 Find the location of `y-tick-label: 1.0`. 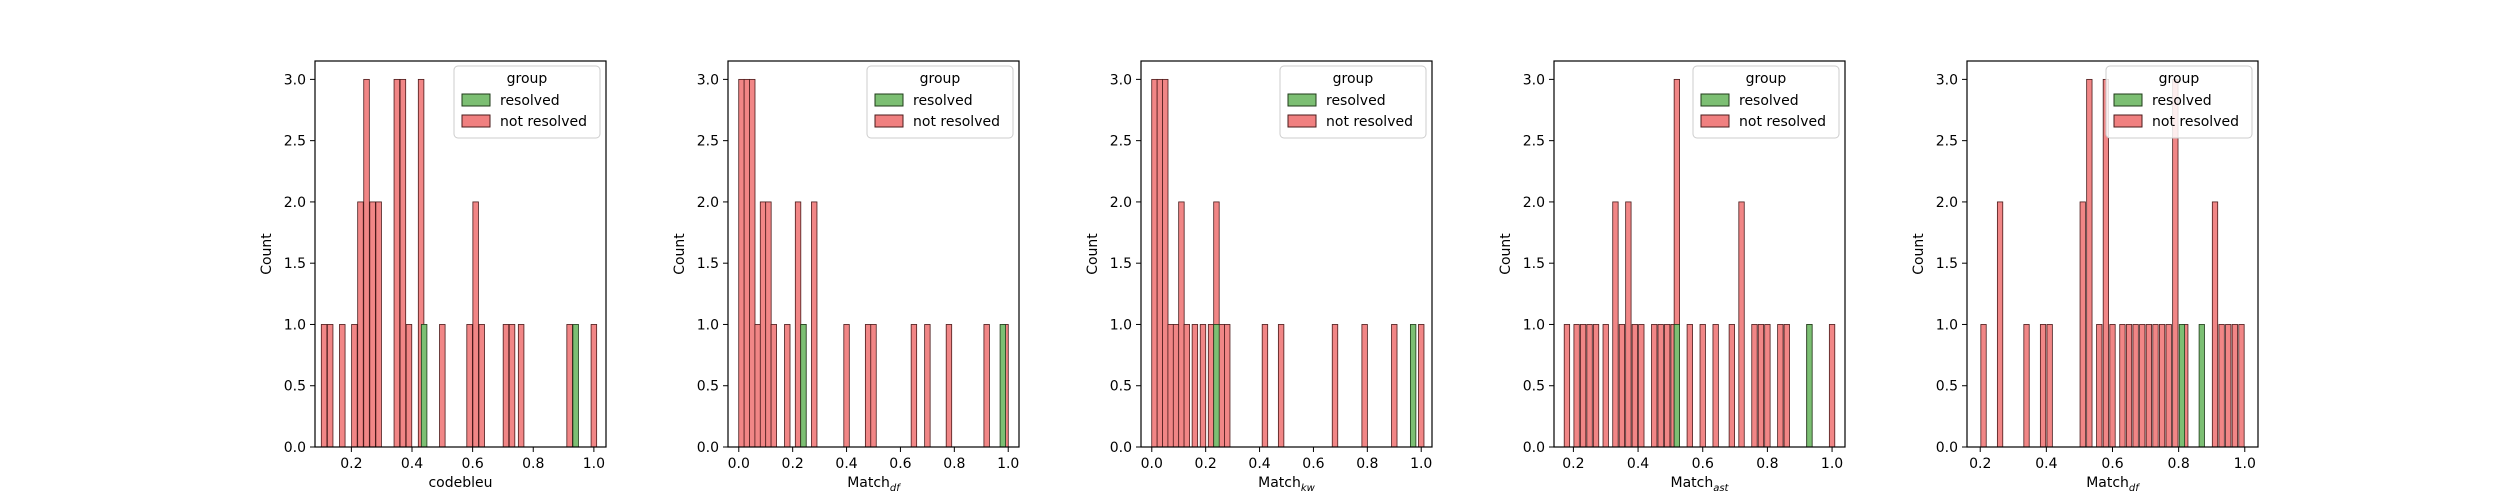

y-tick-label: 1.0 is located at coordinates (1947, 325).